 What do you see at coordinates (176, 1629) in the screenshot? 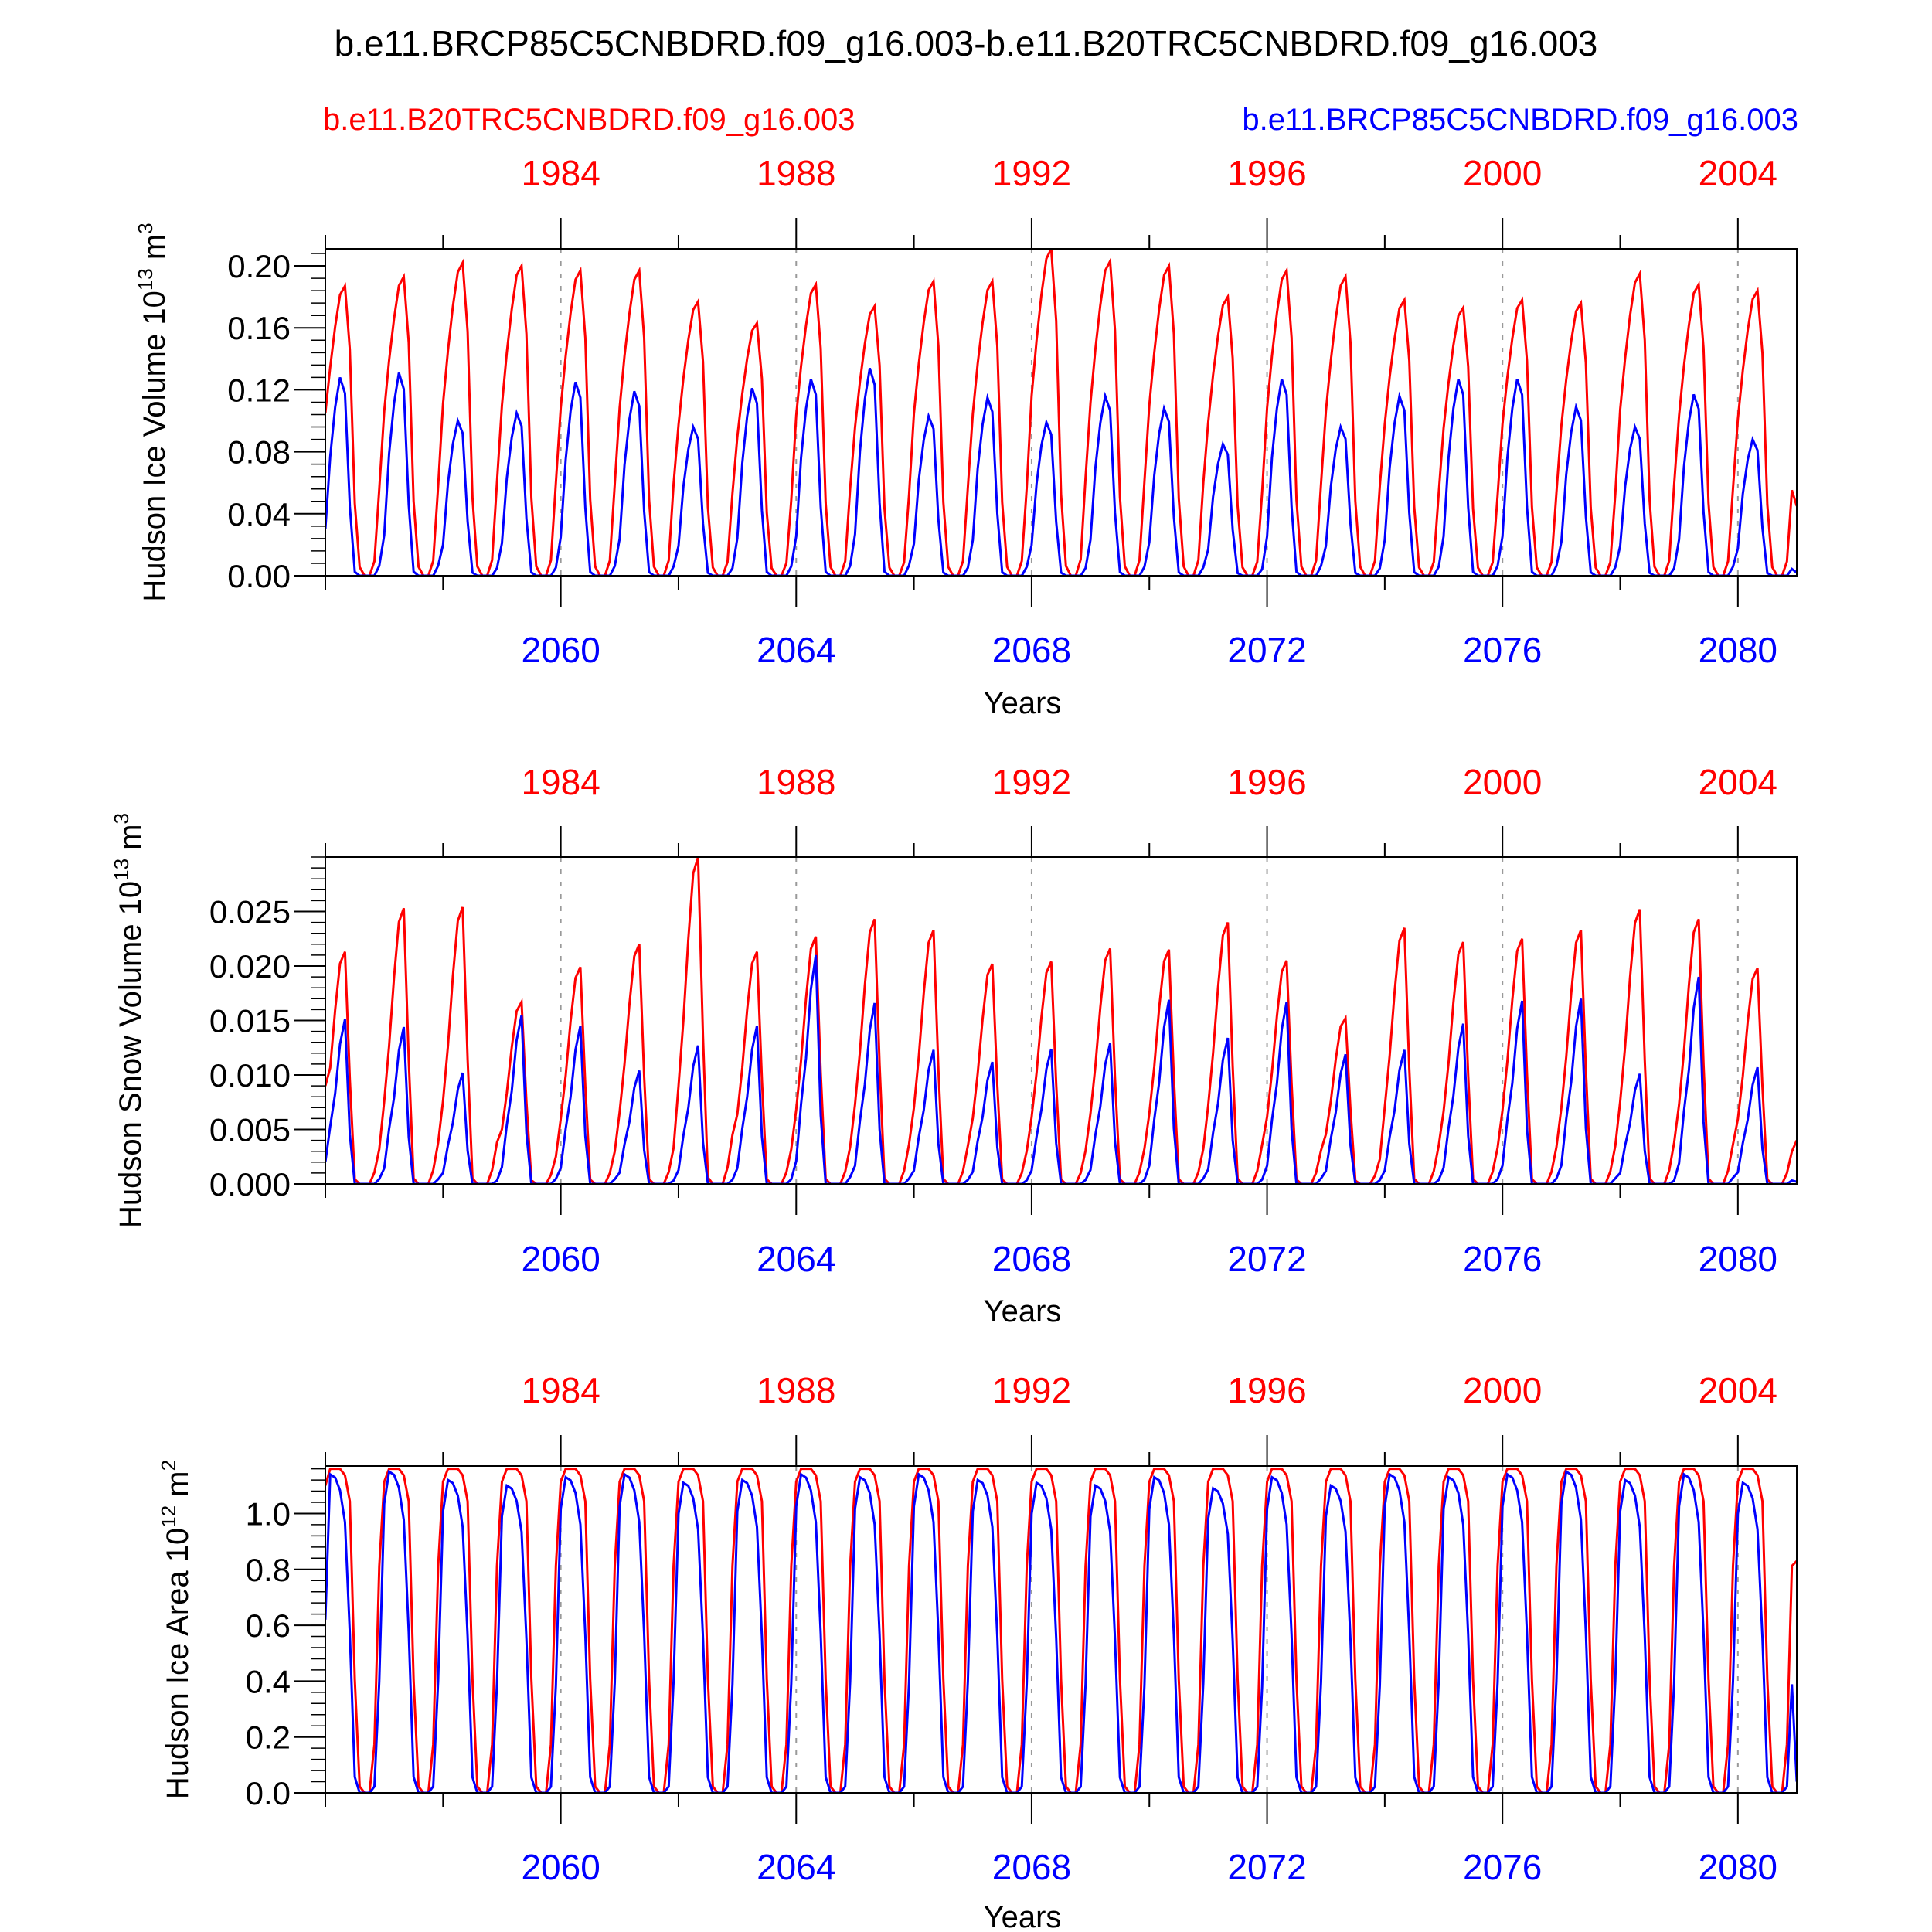
I see `y-axis-label: Hudson Ice Area 1012 m2` at bounding box center [176, 1629].